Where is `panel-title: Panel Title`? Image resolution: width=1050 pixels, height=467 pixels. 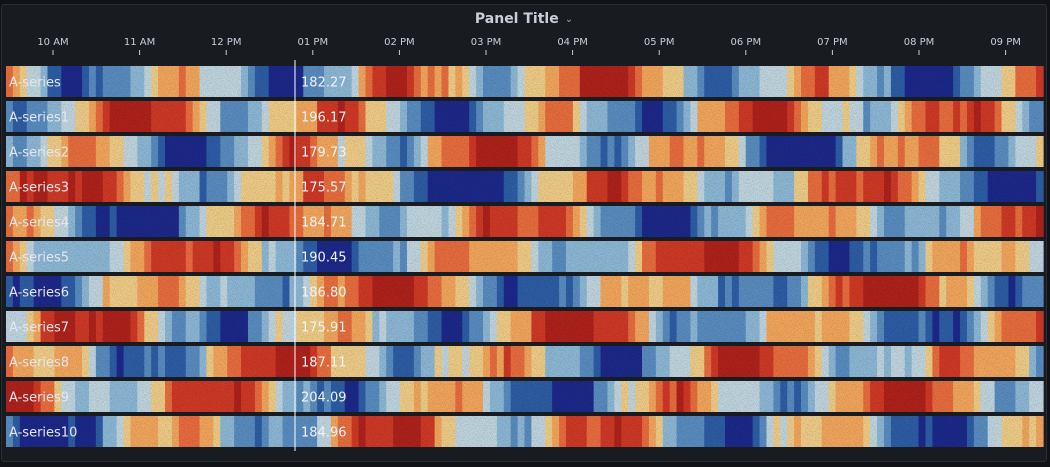 panel-title: Panel Title is located at coordinates (516, 19).